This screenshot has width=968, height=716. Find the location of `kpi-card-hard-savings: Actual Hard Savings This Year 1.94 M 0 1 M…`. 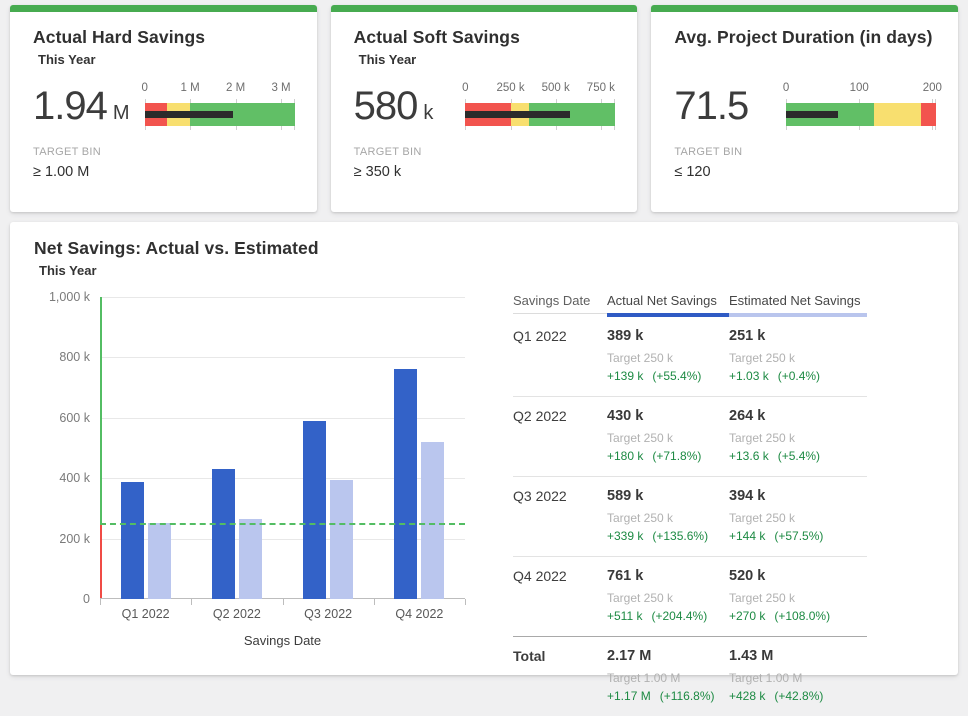

kpi-card-hard-savings: Actual Hard Savings This Year 1.94 M 0 1 M… is located at coordinates (163, 108).